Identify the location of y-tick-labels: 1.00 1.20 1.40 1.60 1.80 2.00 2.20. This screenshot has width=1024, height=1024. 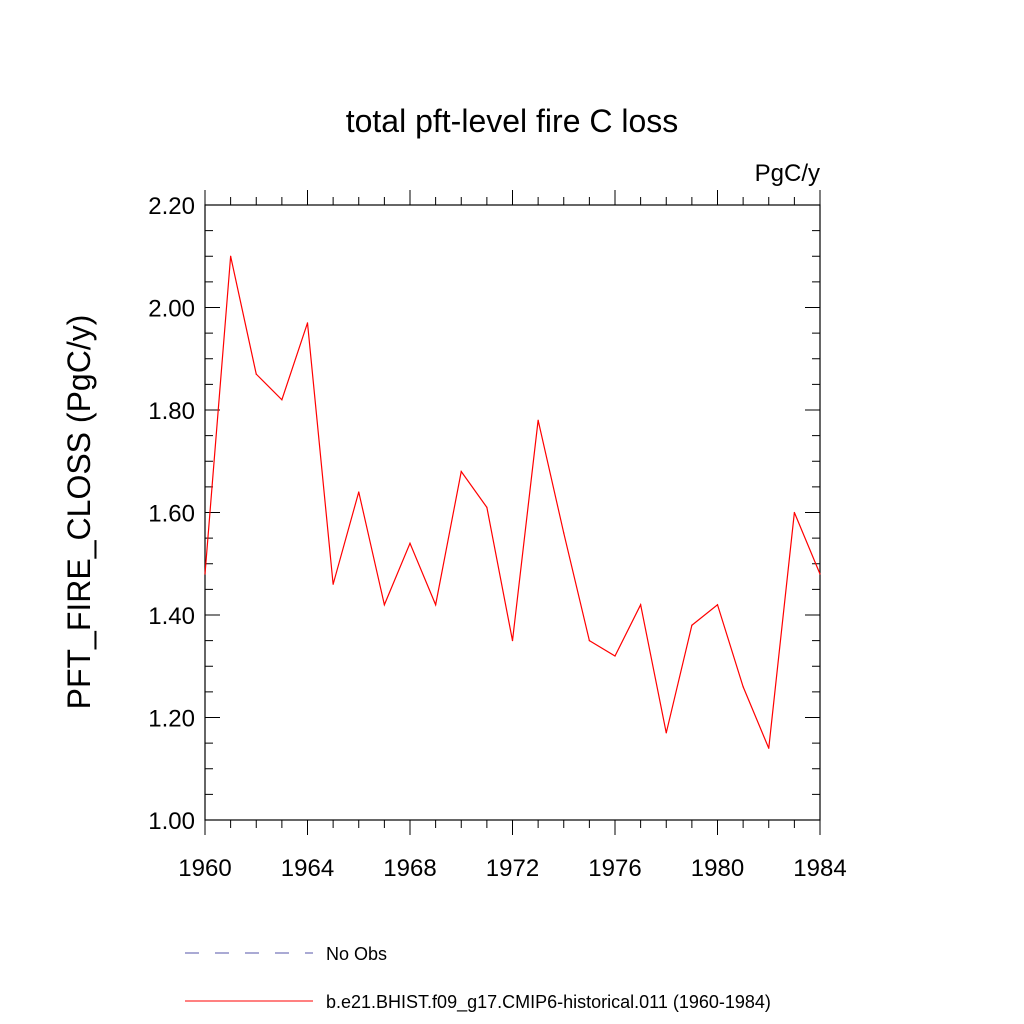
(171, 514).